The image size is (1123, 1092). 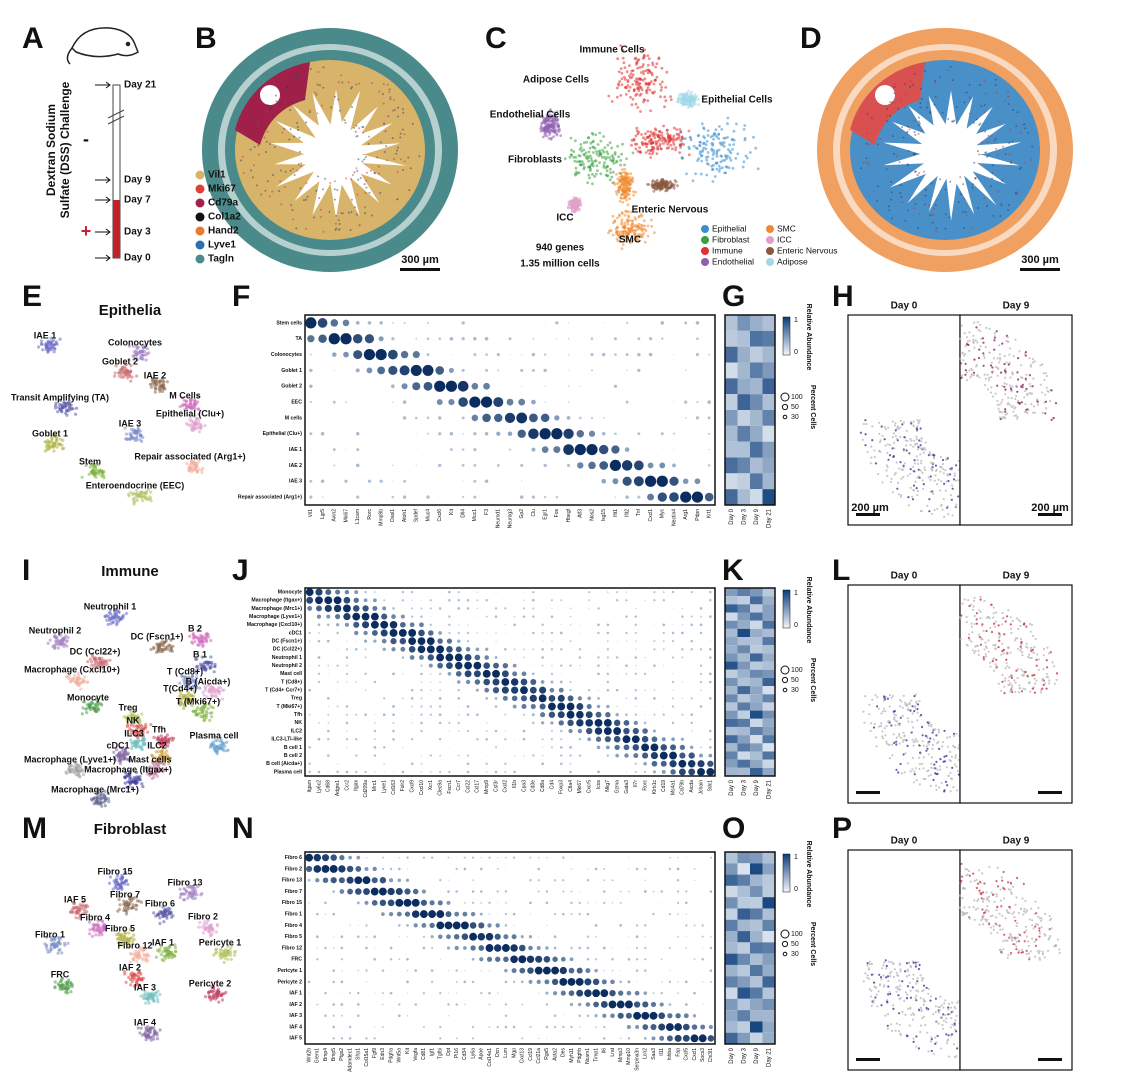 I want to click on stat-label: 940 genes, so click(x=560, y=248).